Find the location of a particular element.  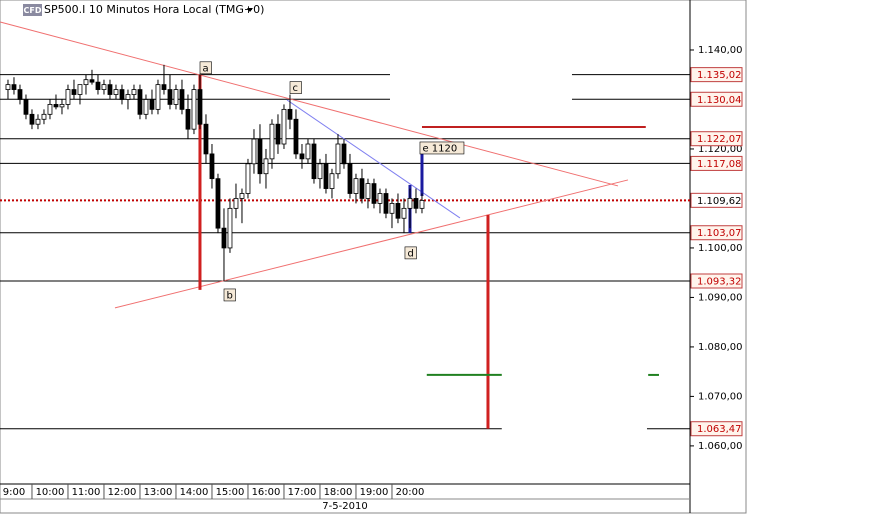

x-tick-label: 15:00 is located at coordinates (230, 492).